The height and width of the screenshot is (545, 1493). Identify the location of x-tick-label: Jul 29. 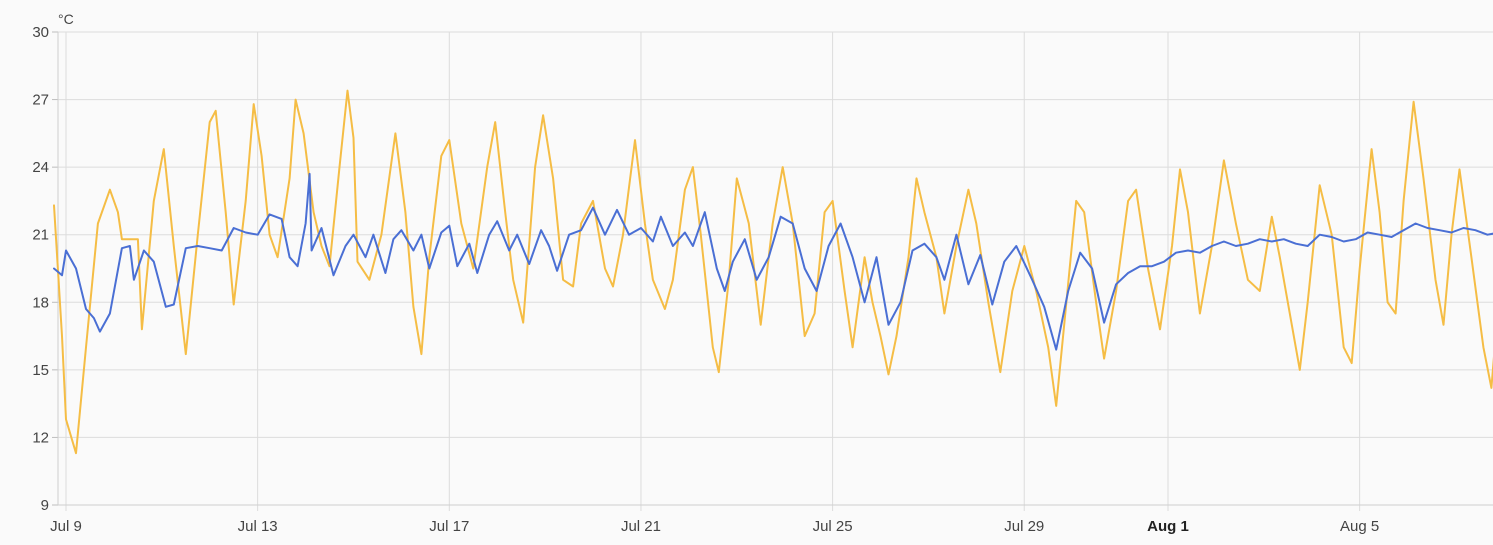
(1024, 526).